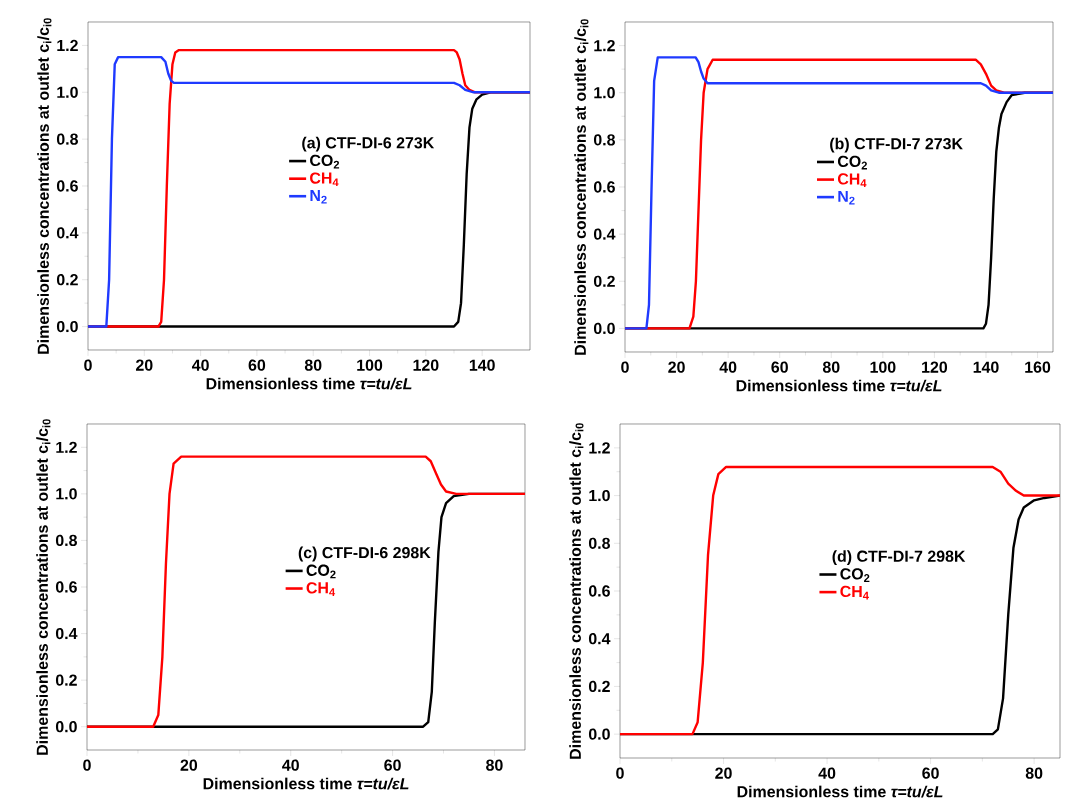  I want to click on x-tick-label: 160, so click(1038, 367).